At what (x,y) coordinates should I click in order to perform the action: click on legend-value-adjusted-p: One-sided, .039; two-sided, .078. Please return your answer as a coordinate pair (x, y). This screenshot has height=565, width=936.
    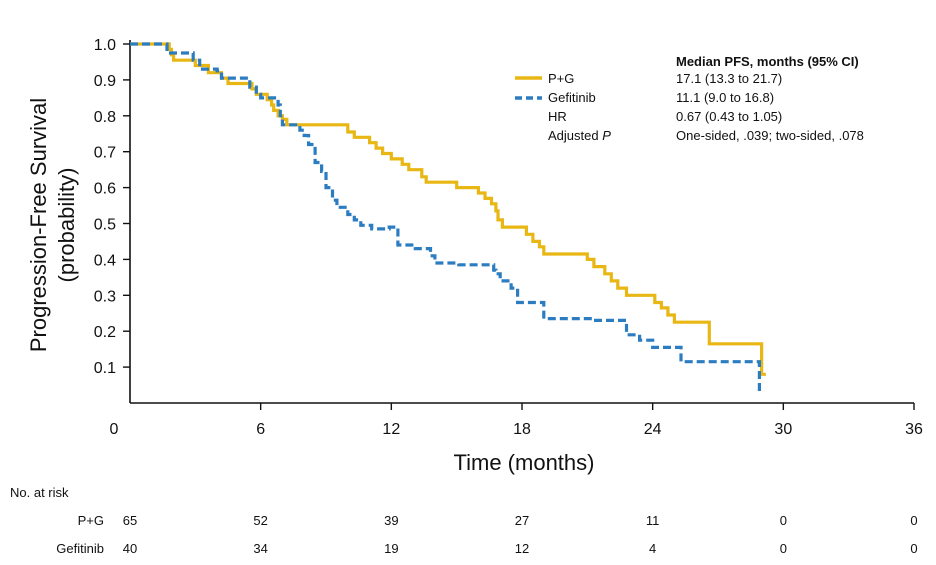
    Looking at the image, I should click on (770, 135).